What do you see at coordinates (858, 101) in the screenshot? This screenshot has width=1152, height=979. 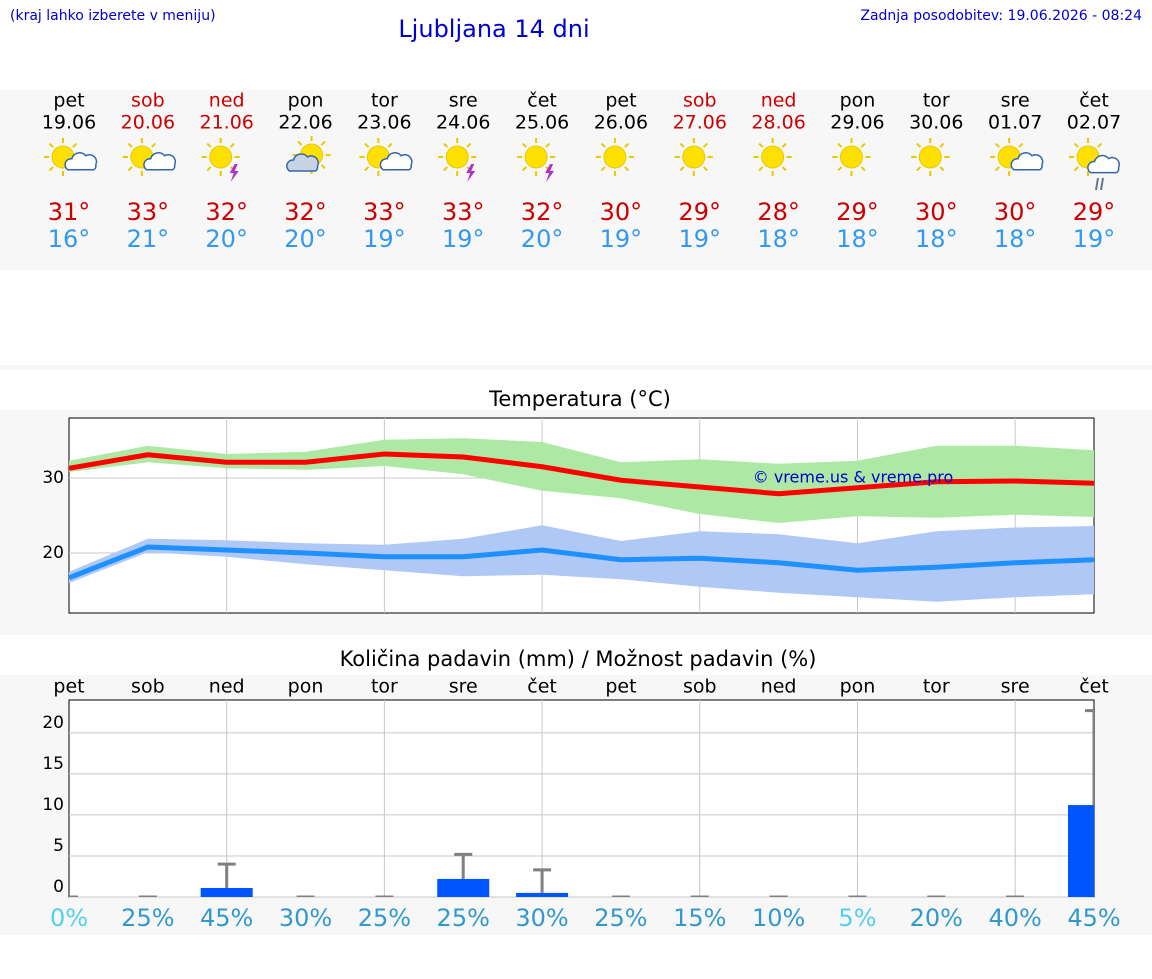 I see `day-name: pon` at bounding box center [858, 101].